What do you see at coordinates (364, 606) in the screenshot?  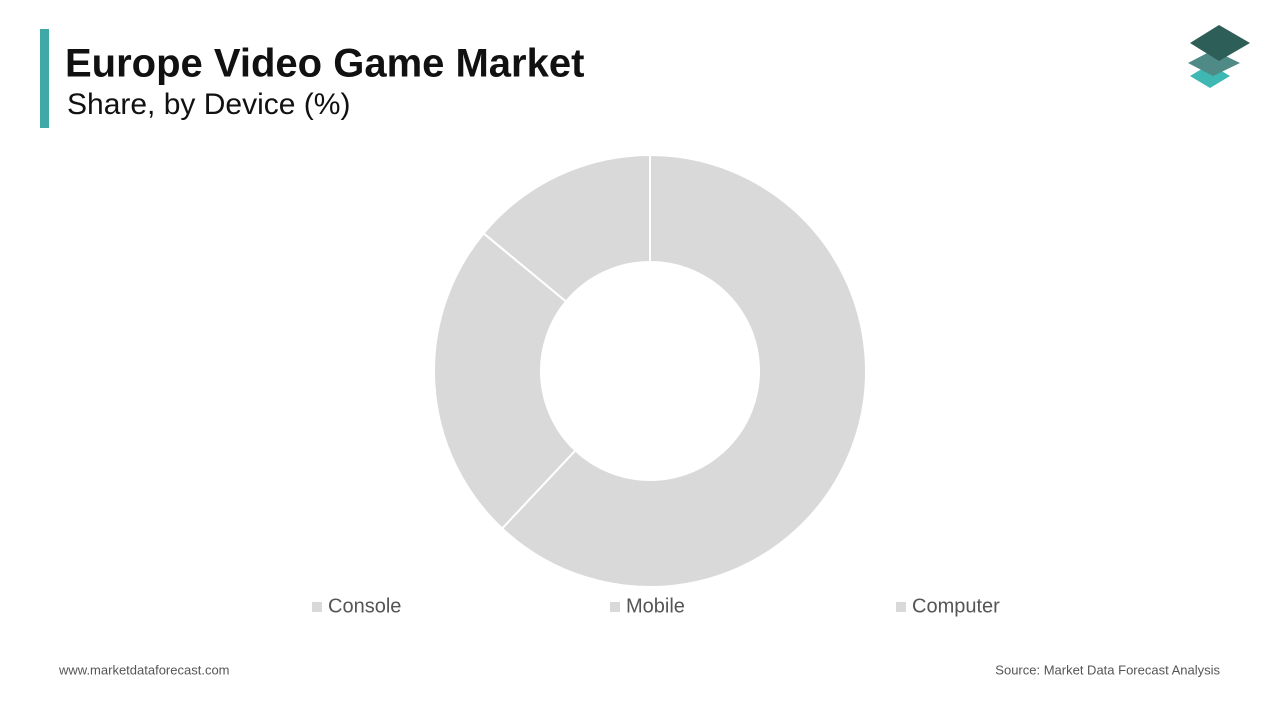 I see `legend-label: Console` at bounding box center [364, 606].